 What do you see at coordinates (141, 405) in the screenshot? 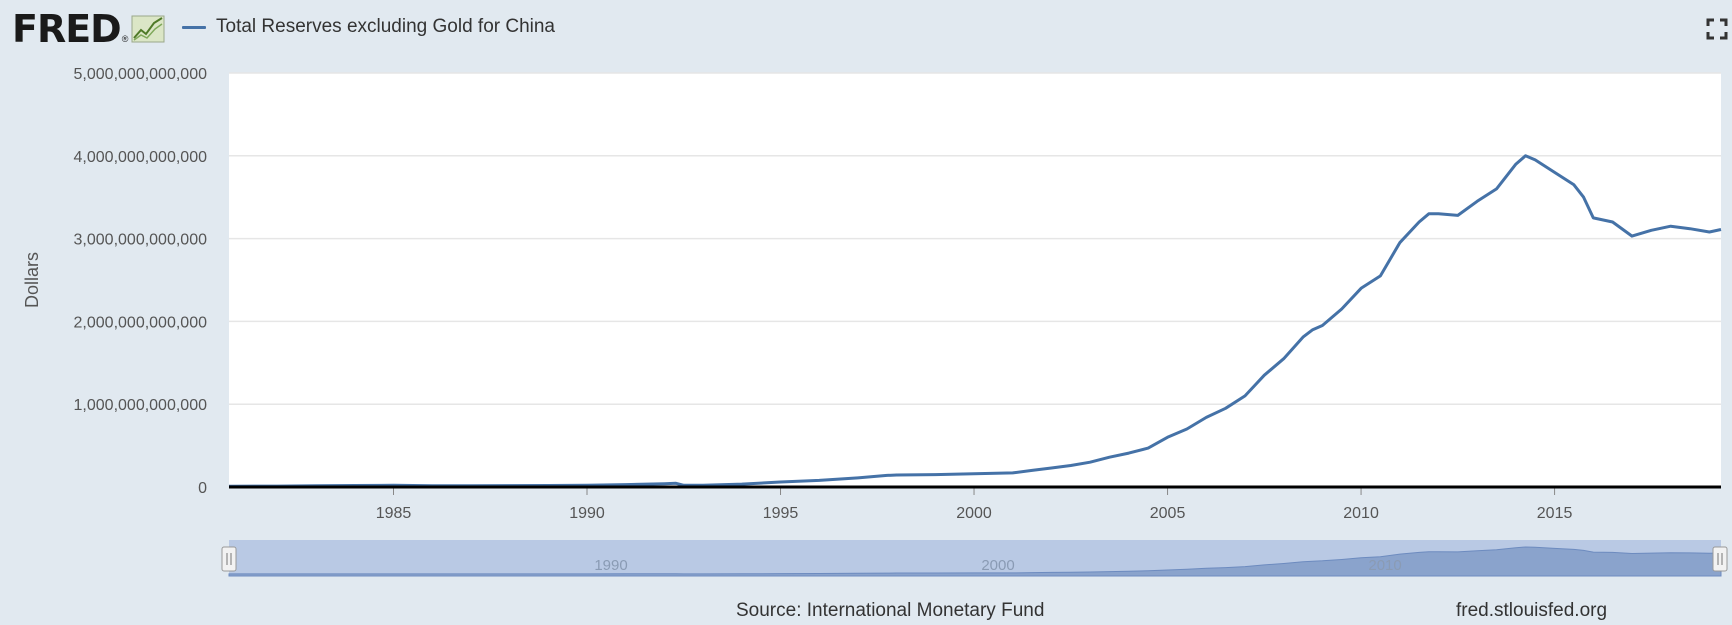
I see `y-tick-label: 1,000,000,000,000` at bounding box center [141, 405].